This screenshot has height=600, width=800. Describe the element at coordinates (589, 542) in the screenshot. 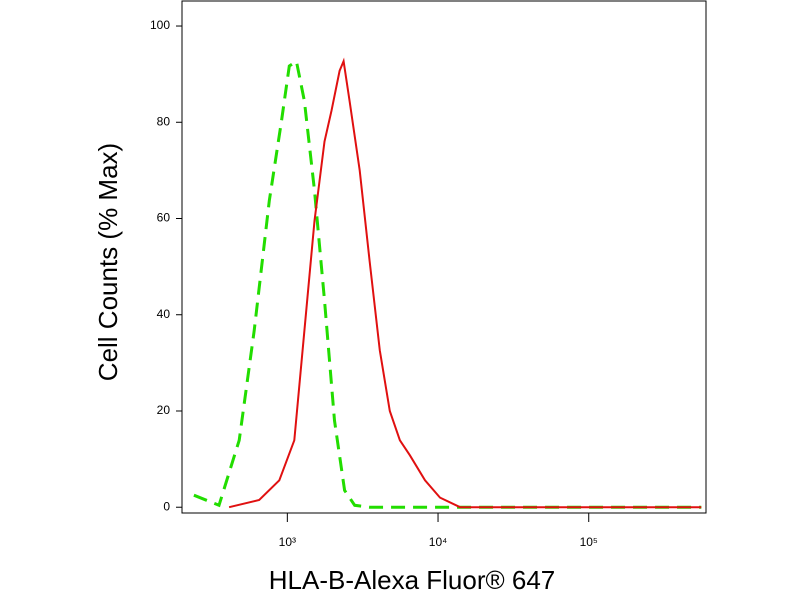

I see `x-tick-label: 10⁵` at that location.